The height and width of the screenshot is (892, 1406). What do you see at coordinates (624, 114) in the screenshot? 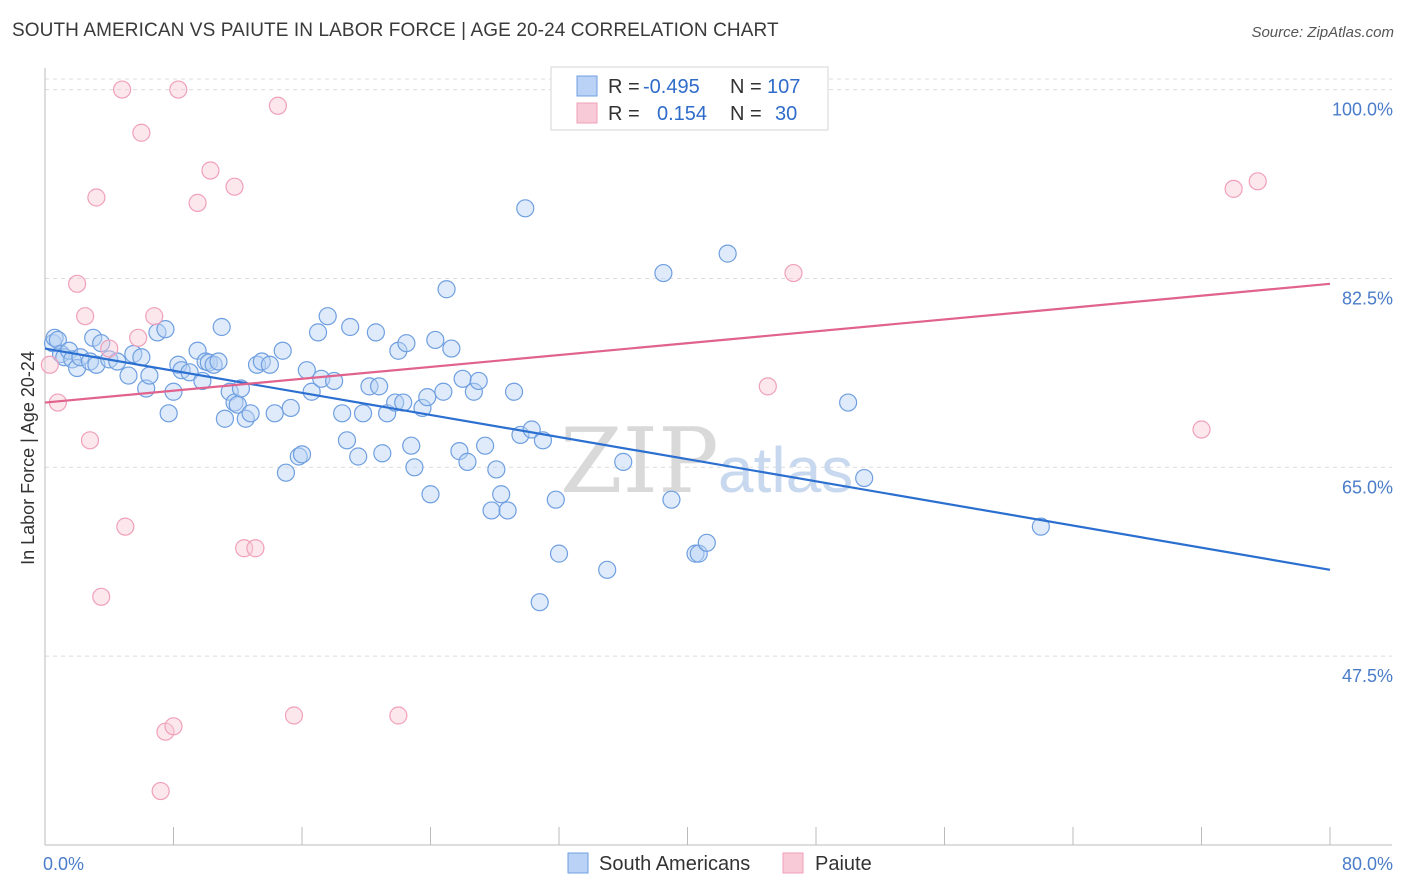
I see `legend-r-label-2: R =` at bounding box center [624, 114].